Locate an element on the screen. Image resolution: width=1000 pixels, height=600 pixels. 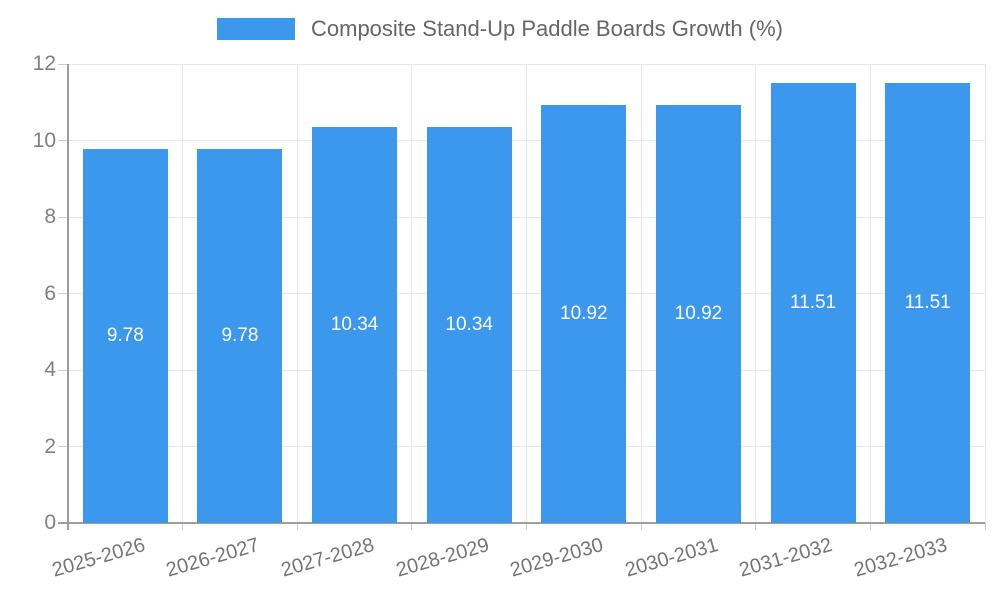
y-axis-tick-label: 6 is located at coordinates (50, 293).